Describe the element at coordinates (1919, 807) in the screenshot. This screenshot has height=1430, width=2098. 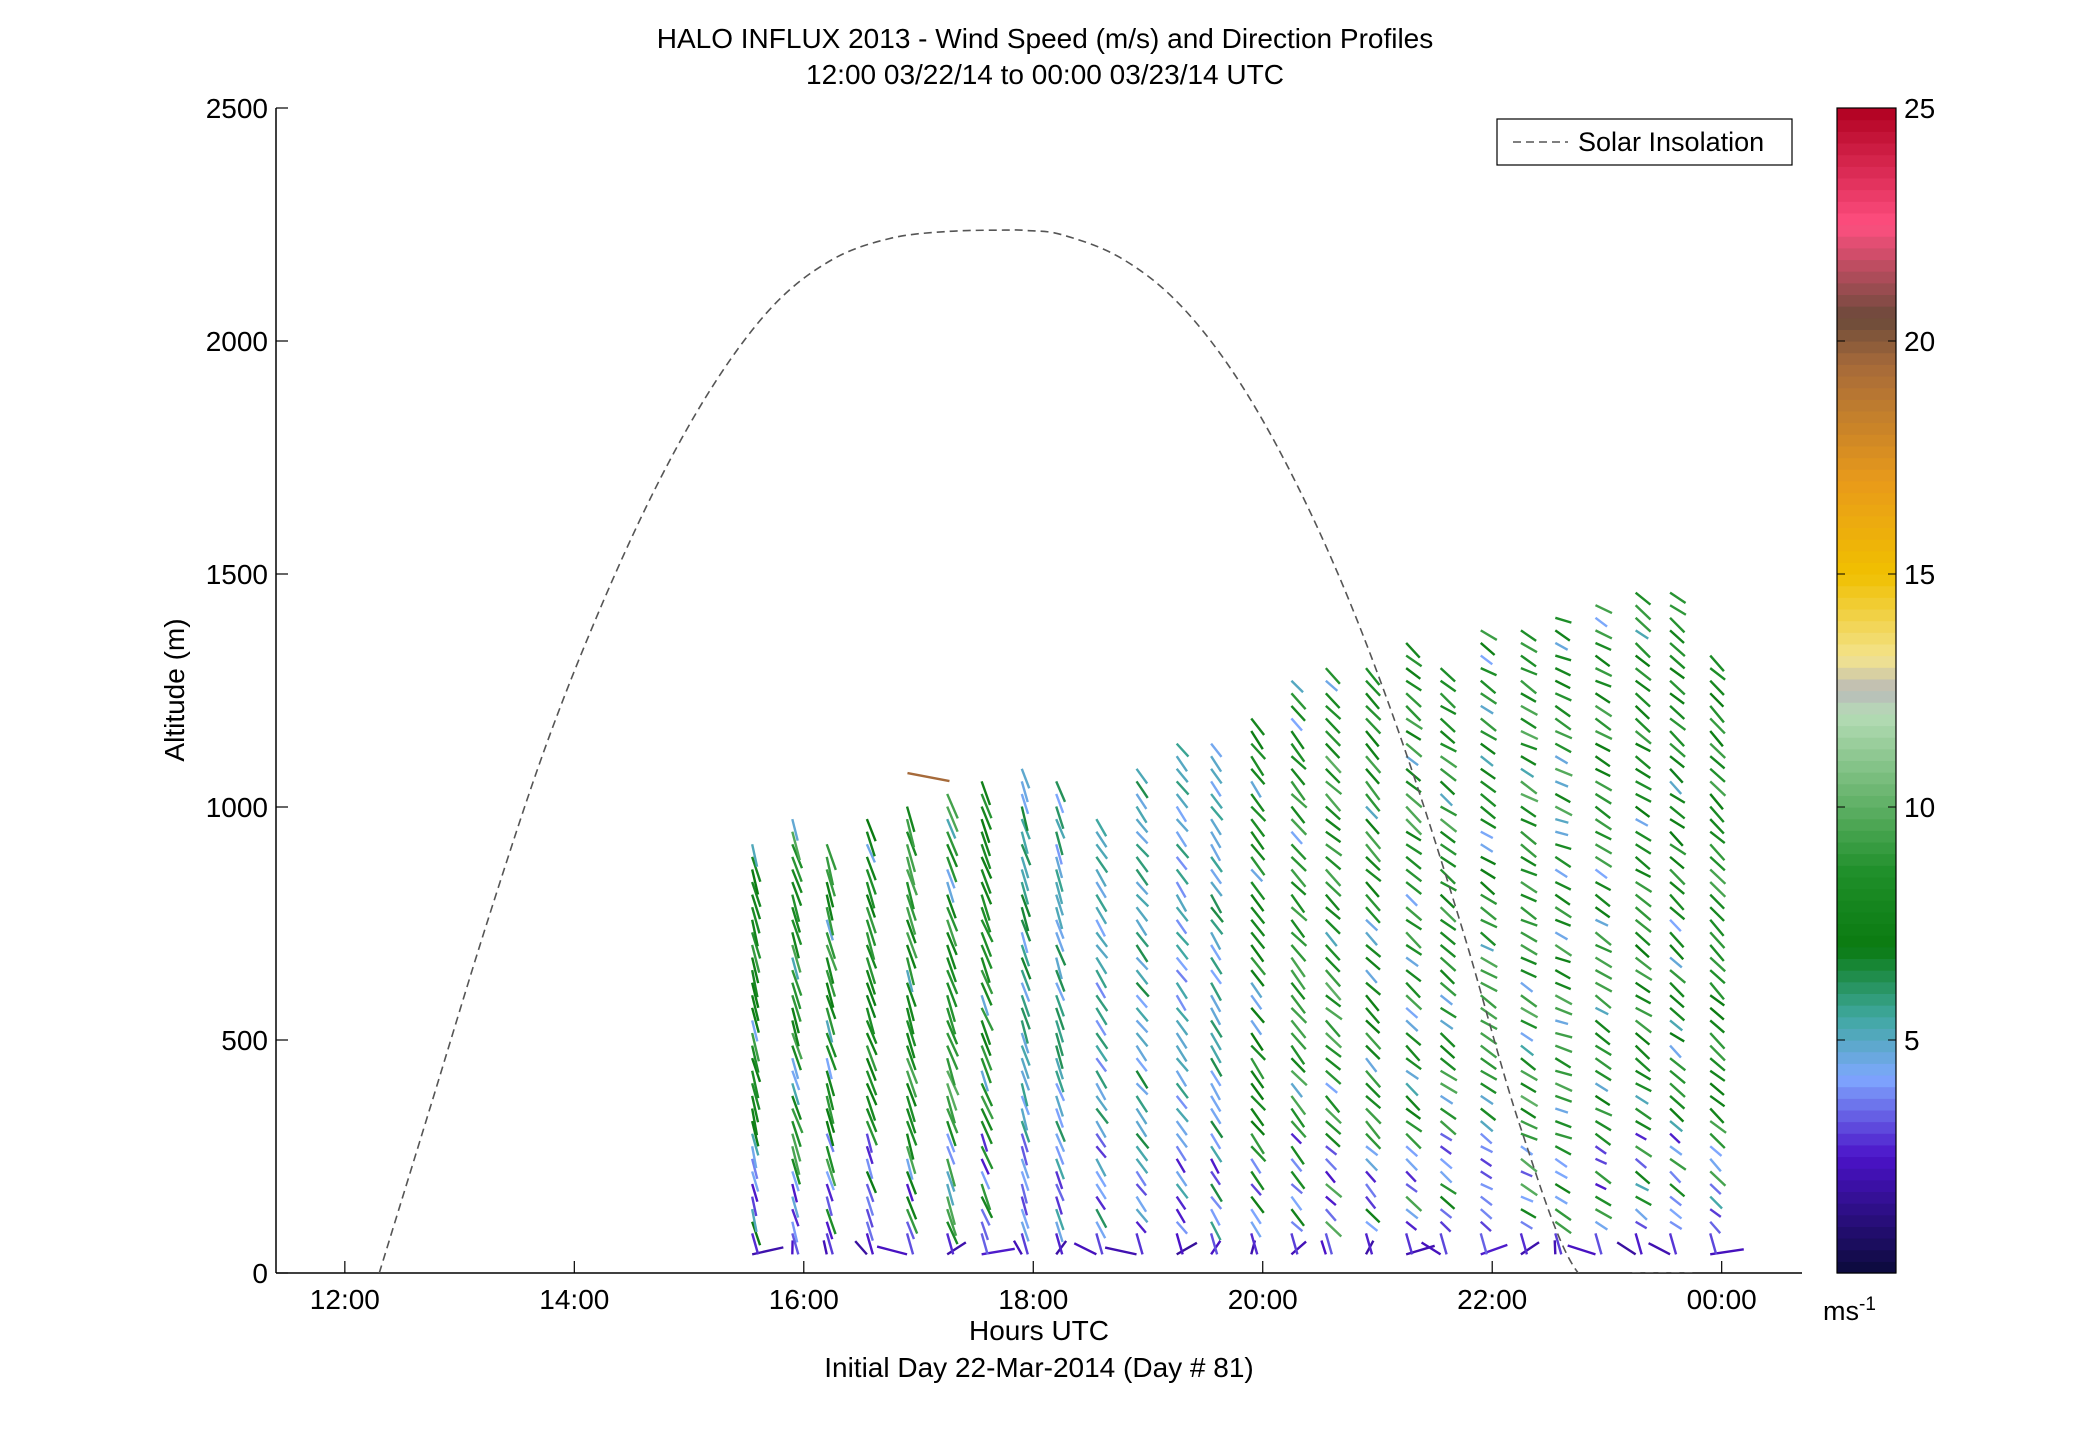
I see `colorbar-tick-label: 10` at that location.